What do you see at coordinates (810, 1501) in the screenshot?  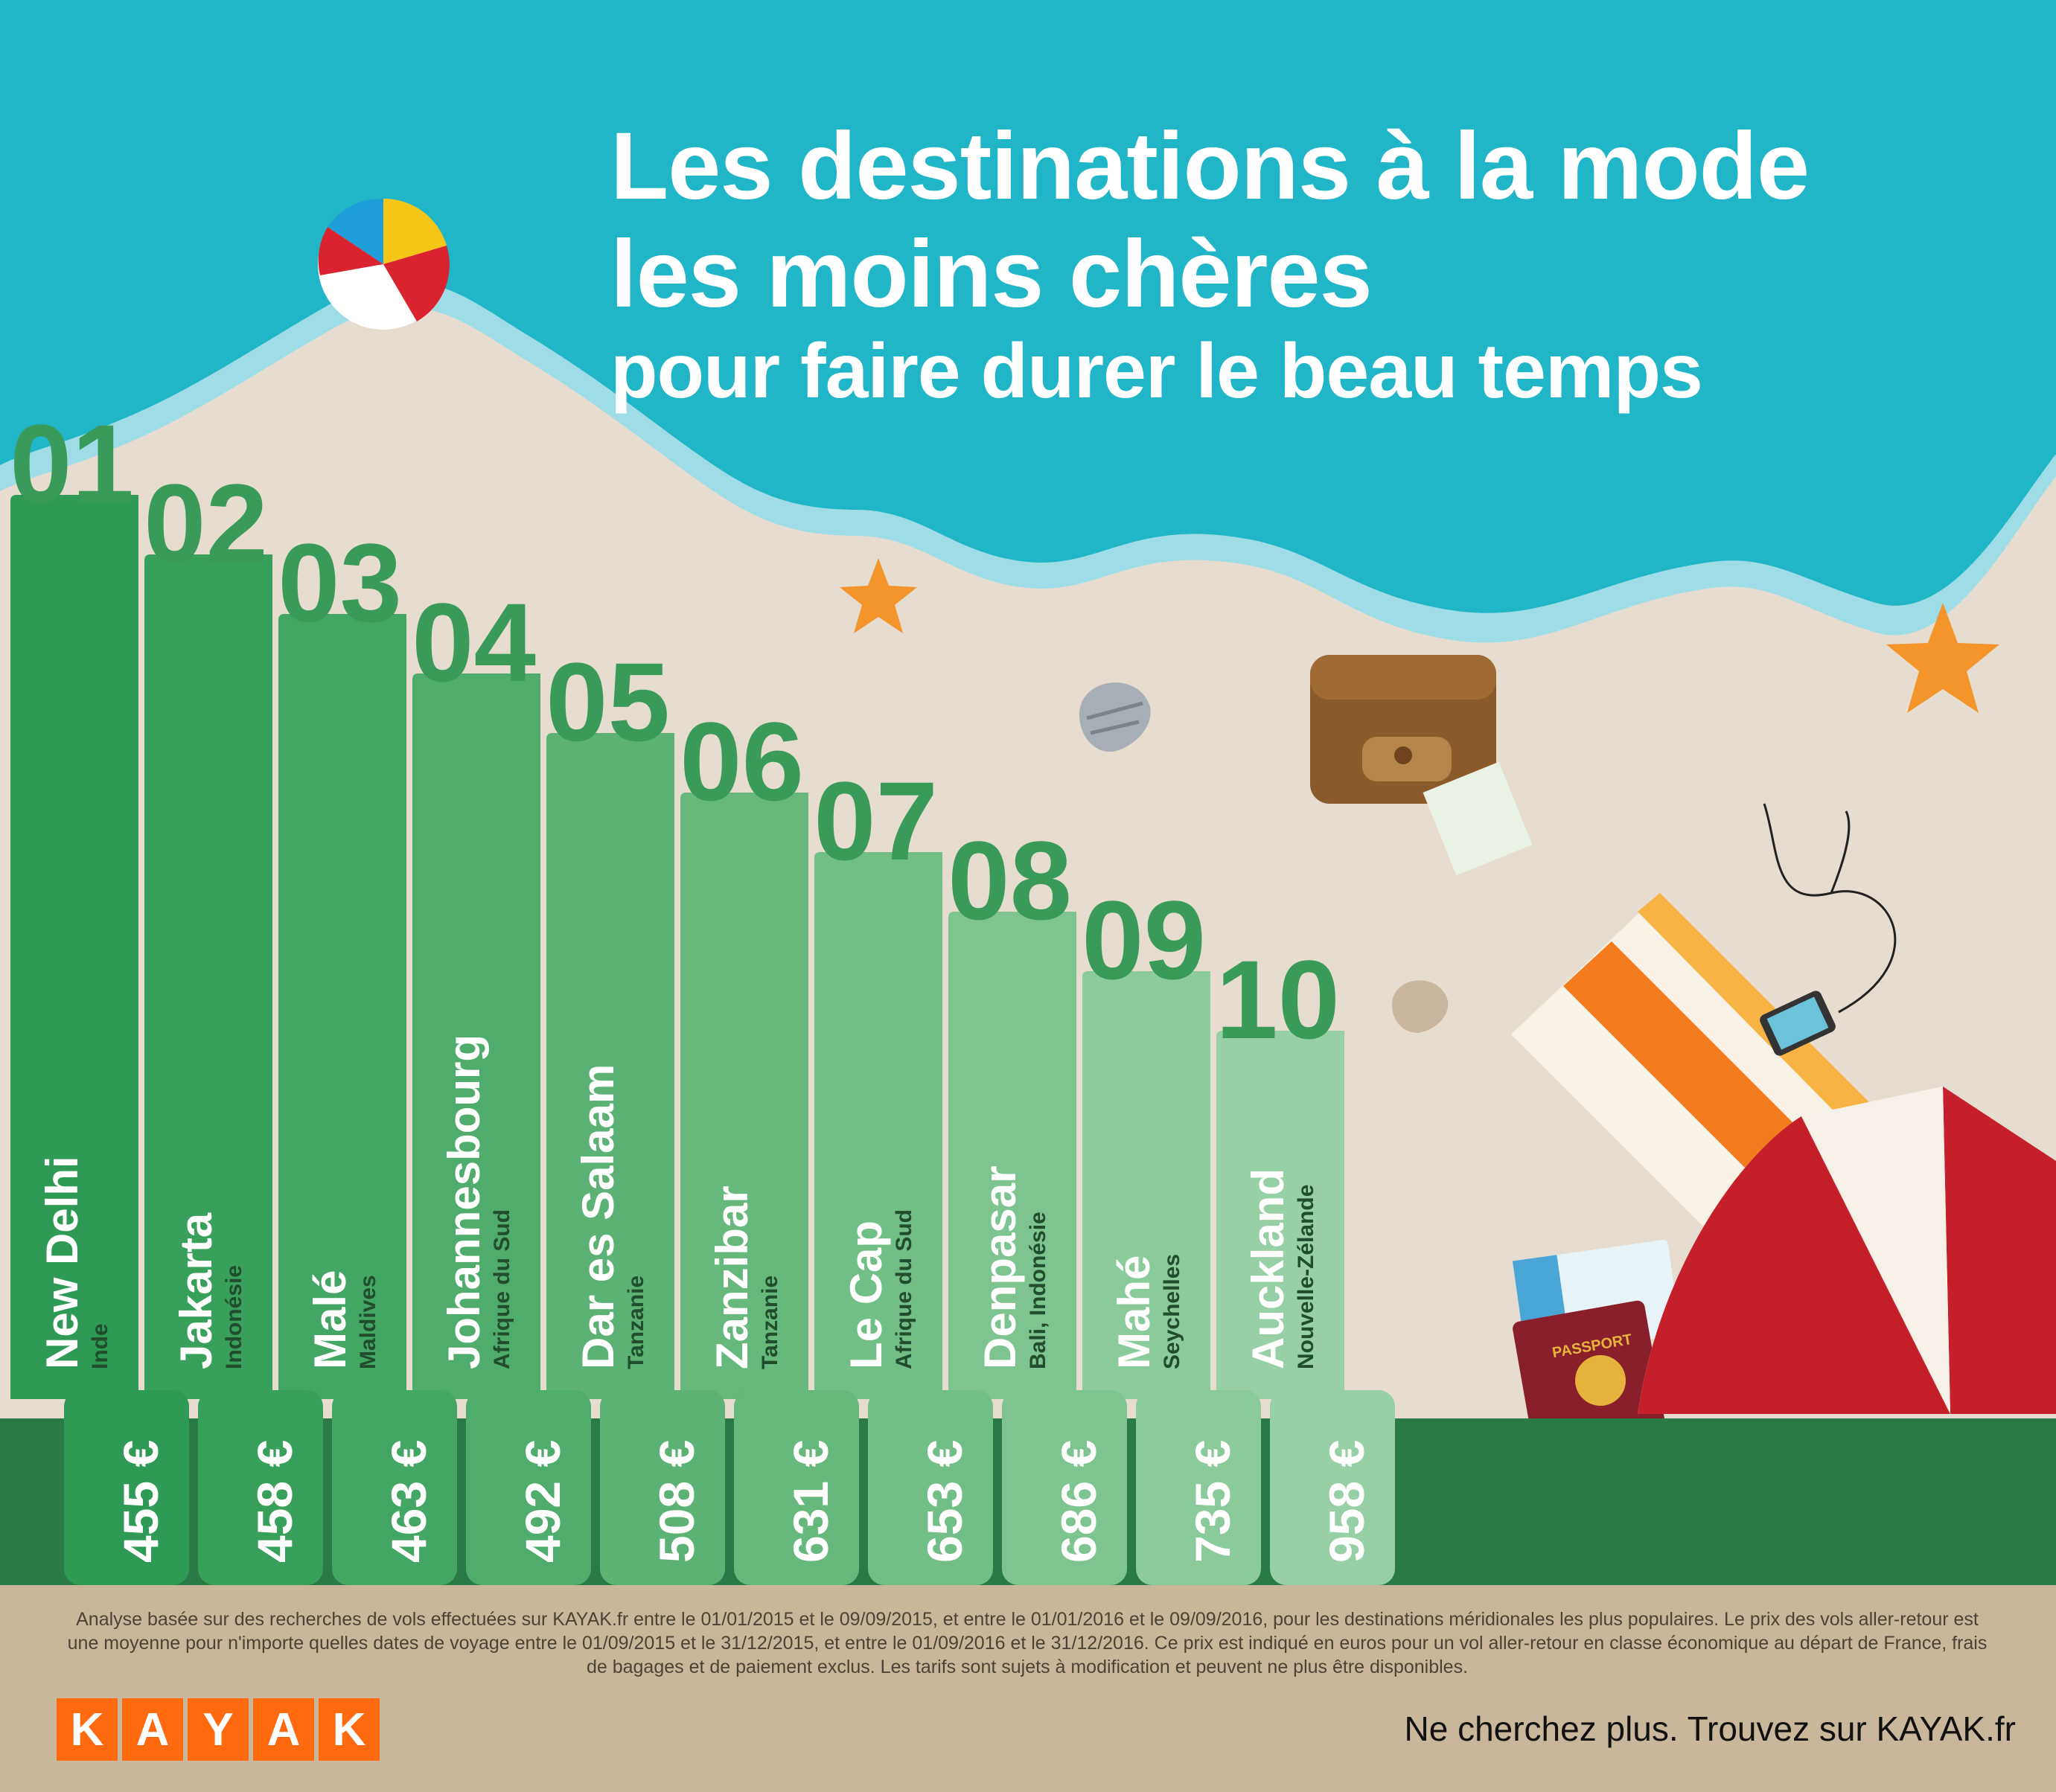 I see `price-label: 631 €` at bounding box center [810, 1501].